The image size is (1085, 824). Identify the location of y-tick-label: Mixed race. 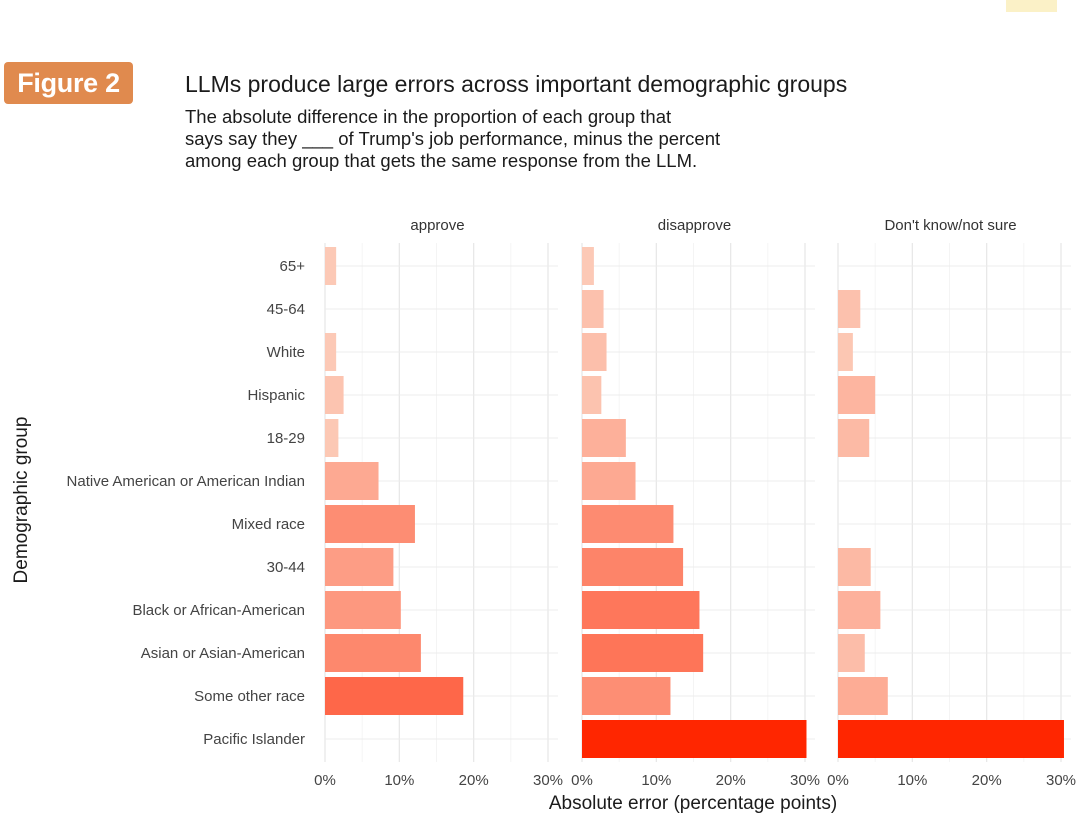
(268, 524).